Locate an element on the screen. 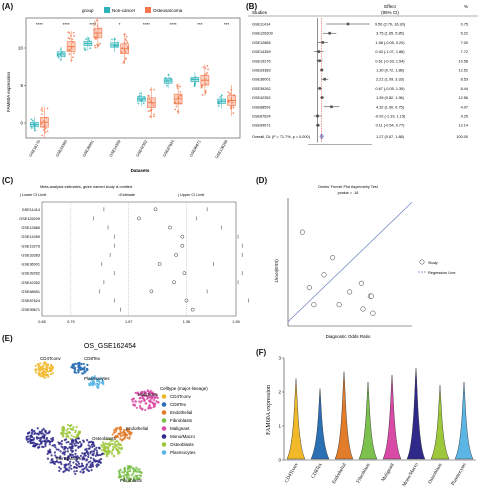  violin-x-tick-label: CD8Tex is located at coordinates (317, 471).